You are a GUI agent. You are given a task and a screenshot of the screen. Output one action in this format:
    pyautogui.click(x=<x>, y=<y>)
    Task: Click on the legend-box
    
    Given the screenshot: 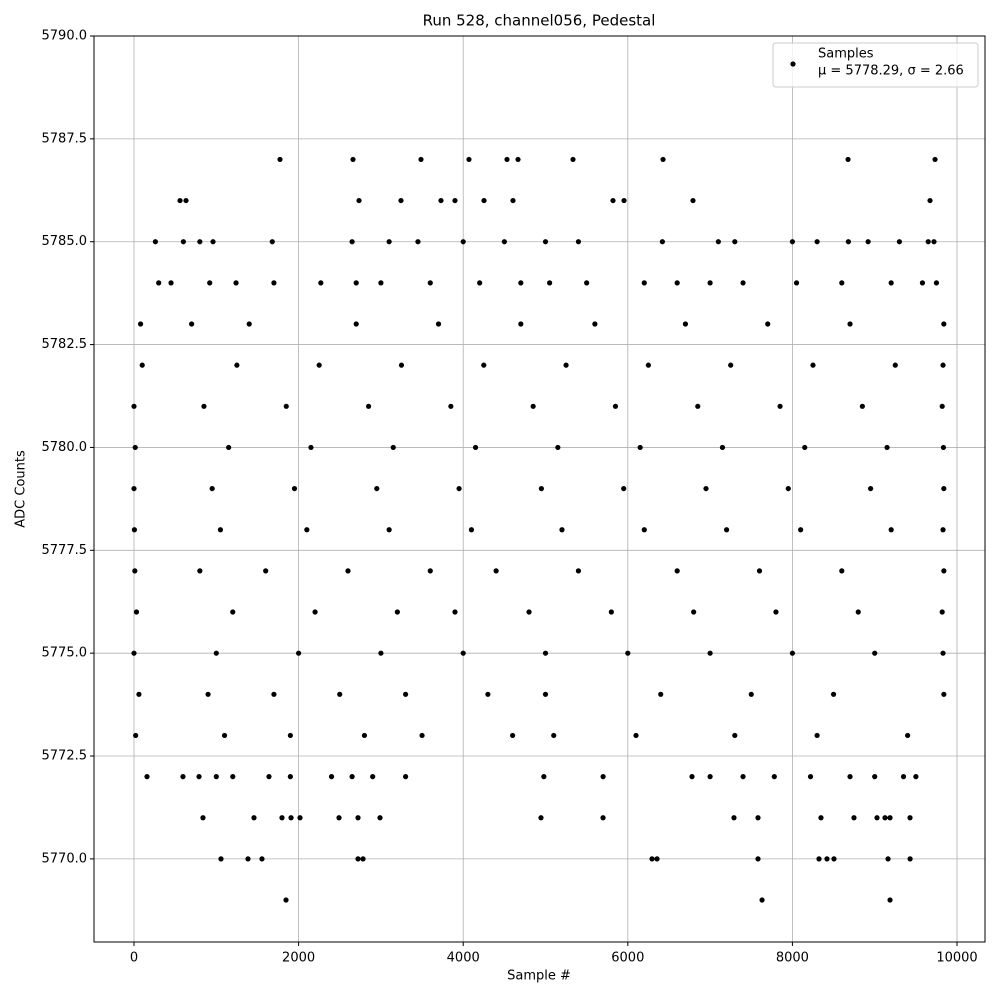 What is the action you would take?
    pyautogui.click(x=875, y=65)
    